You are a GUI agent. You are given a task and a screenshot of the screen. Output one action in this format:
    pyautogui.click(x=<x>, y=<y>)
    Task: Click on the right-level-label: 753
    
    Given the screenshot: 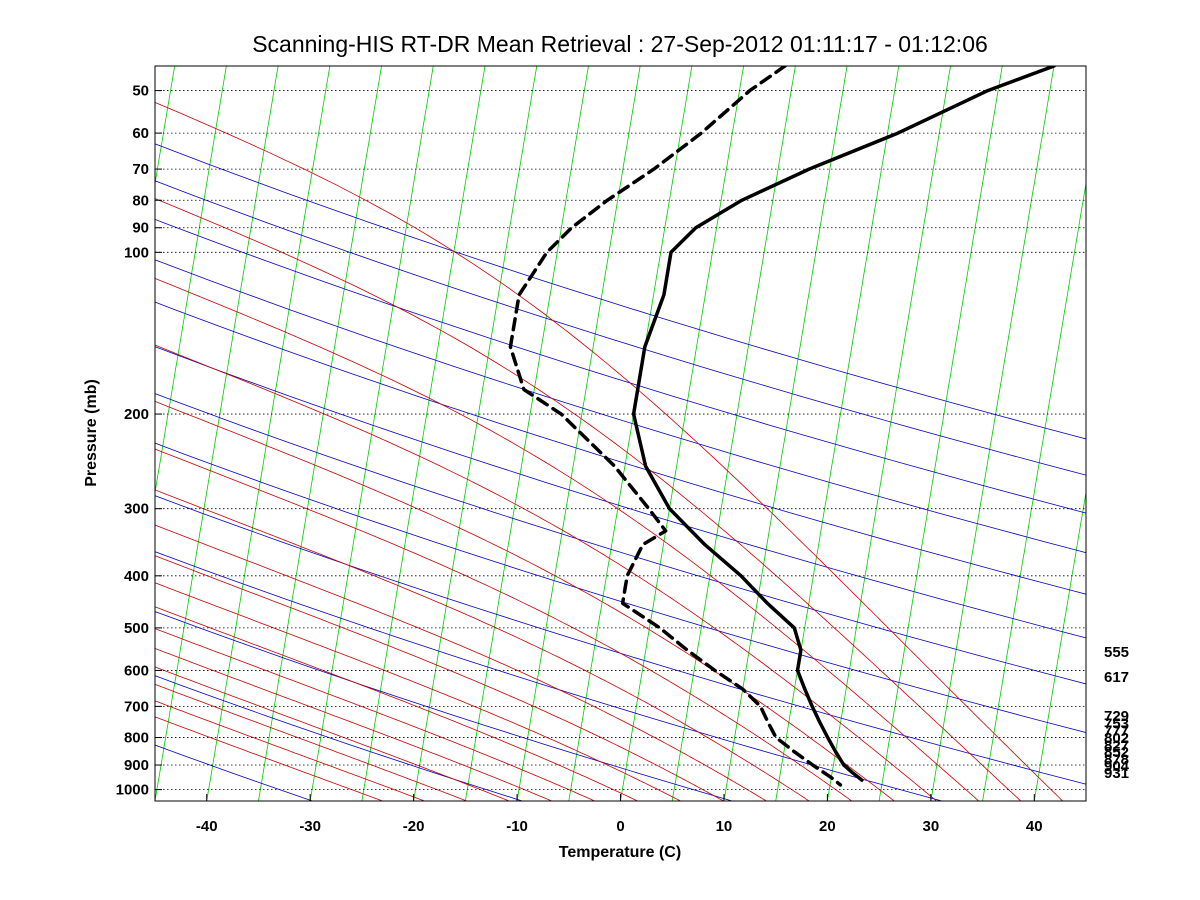 What is the action you would take?
    pyautogui.click(x=1116, y=723)
    